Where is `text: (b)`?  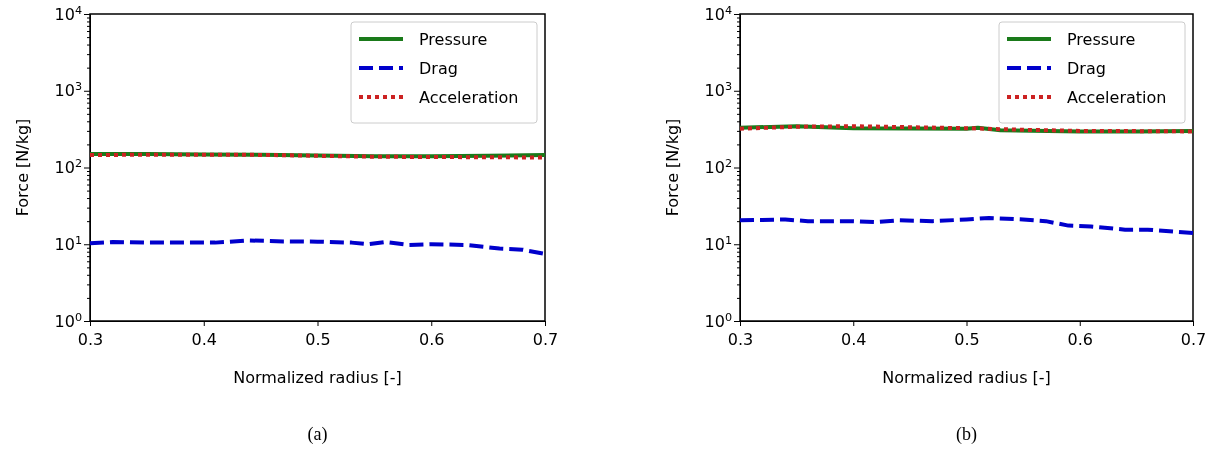 text: (b) is located at coordinates (966, 434).